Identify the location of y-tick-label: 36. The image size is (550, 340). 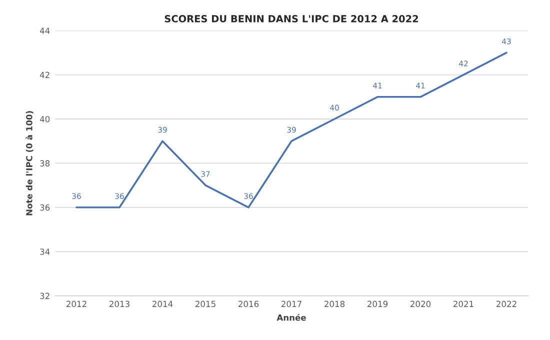
(45, 207).